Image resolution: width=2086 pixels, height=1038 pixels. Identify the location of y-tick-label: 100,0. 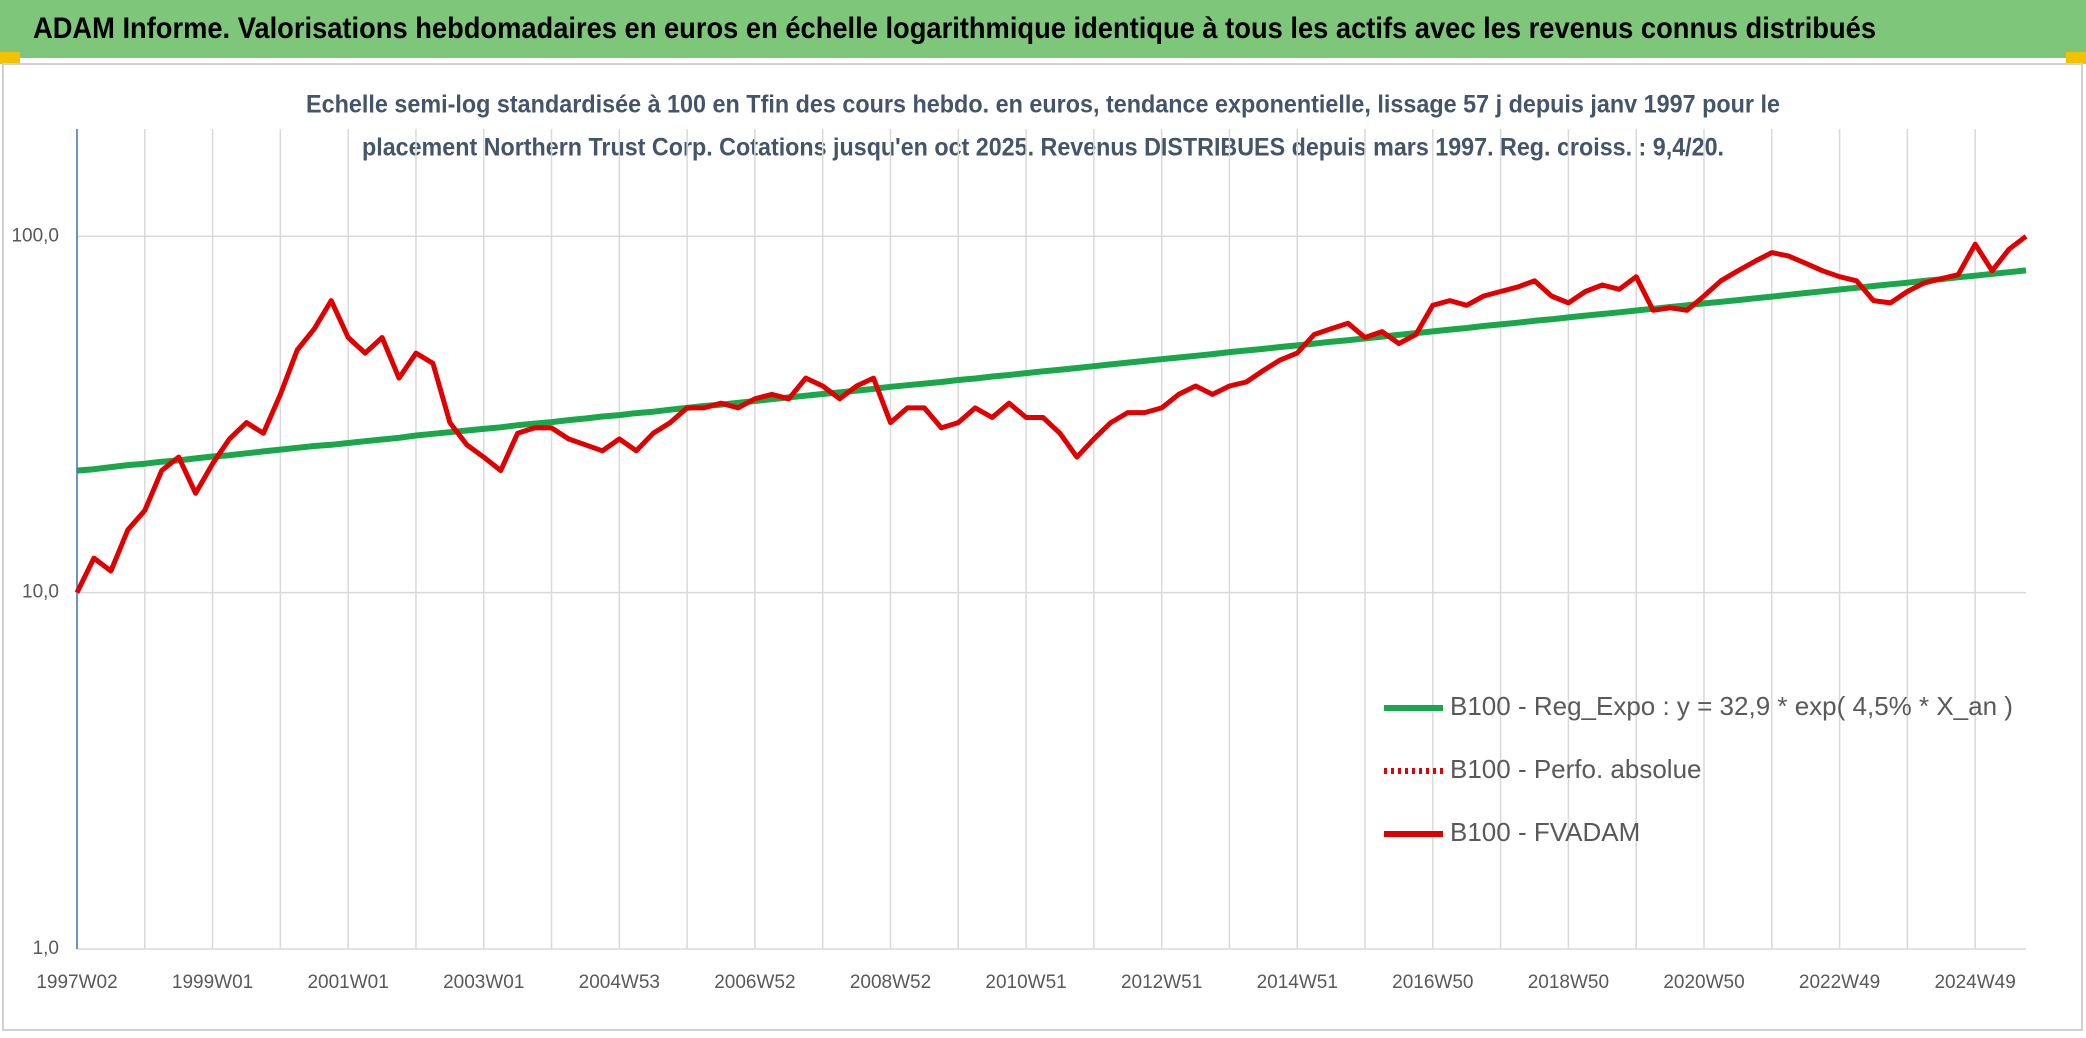
(35, 235).